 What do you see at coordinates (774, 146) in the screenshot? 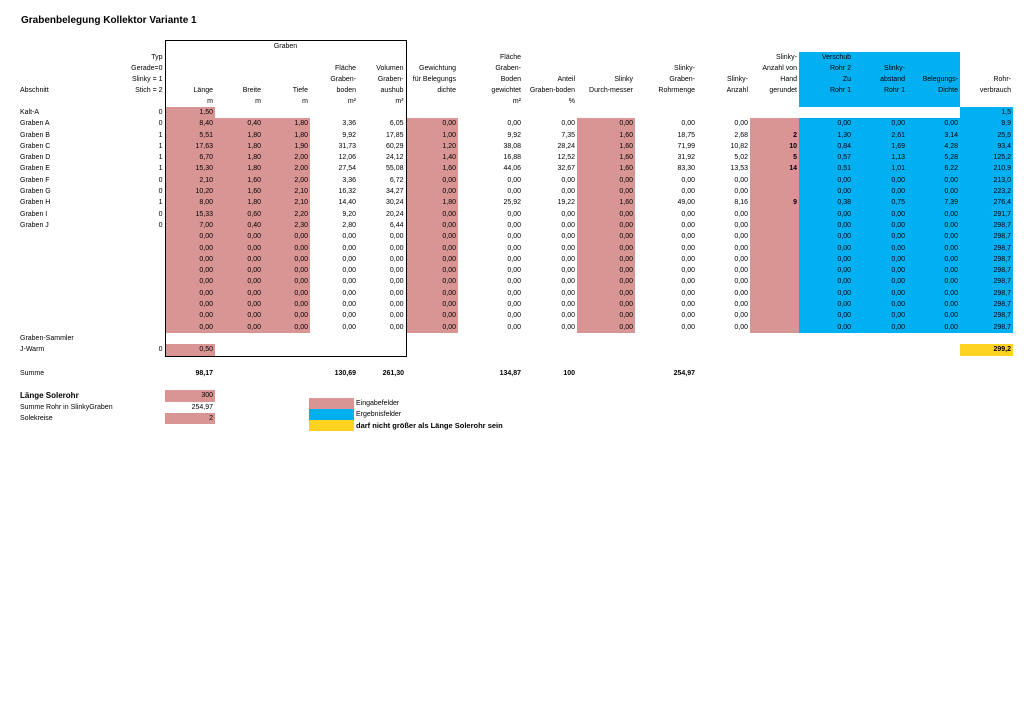
I see `data-cell: 10` at bounding box center [774, 146].